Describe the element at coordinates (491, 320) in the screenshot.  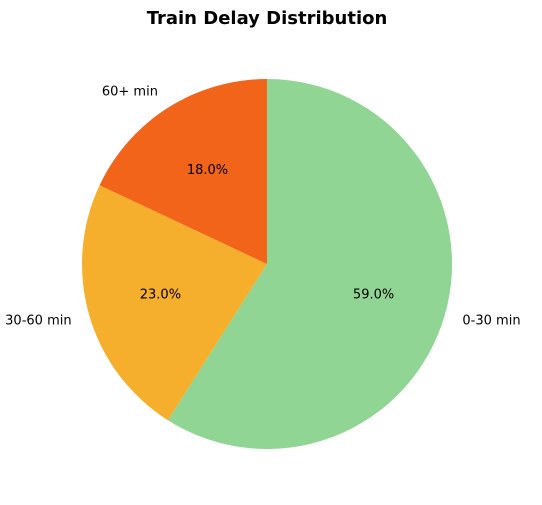
I see `category-label-0-30-min: 0-30 min` at that location.